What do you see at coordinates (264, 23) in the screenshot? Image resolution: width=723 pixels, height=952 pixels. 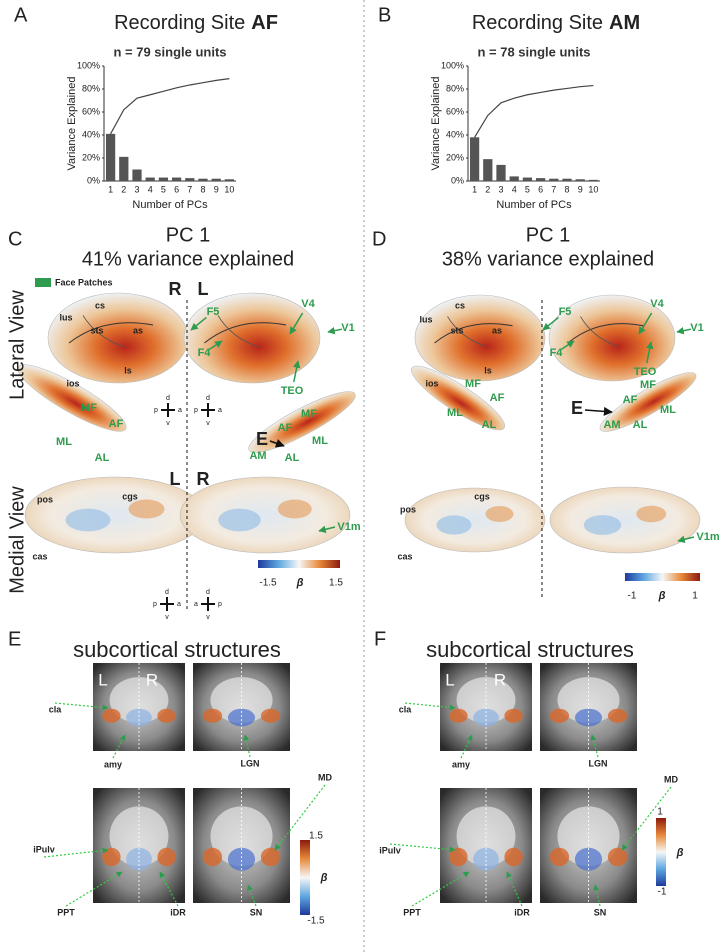 I see `title-site: AF` at bounding box center [264, 23].